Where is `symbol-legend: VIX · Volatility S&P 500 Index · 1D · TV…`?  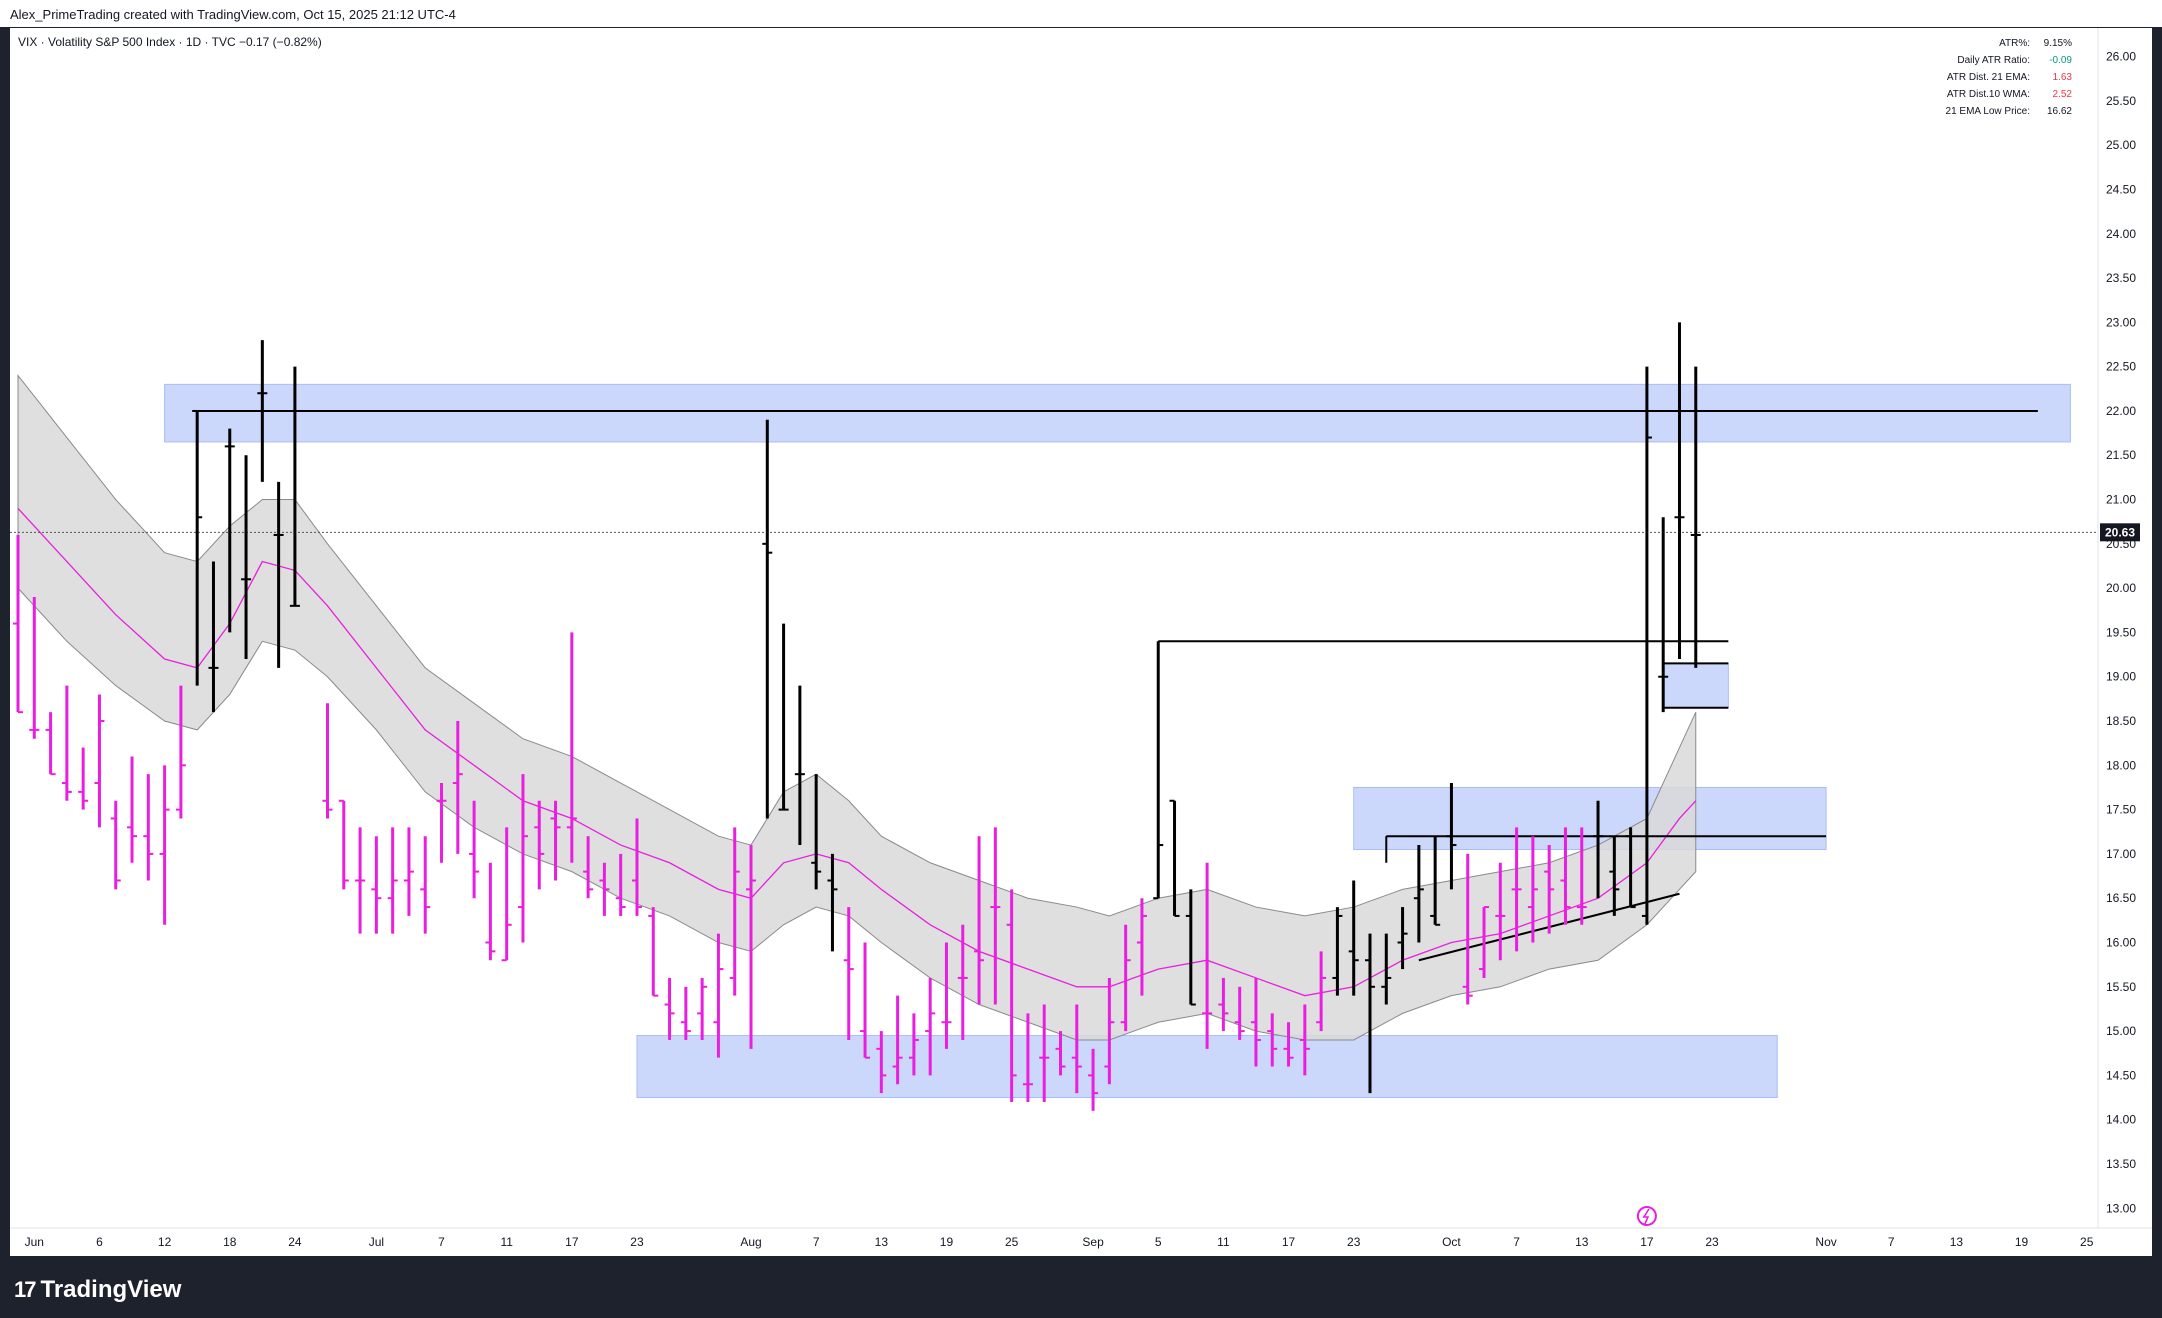
symbol-legend: VIX · Volatility S&P 500 Index · 1D · TV… is located at coordinates (170, 42).